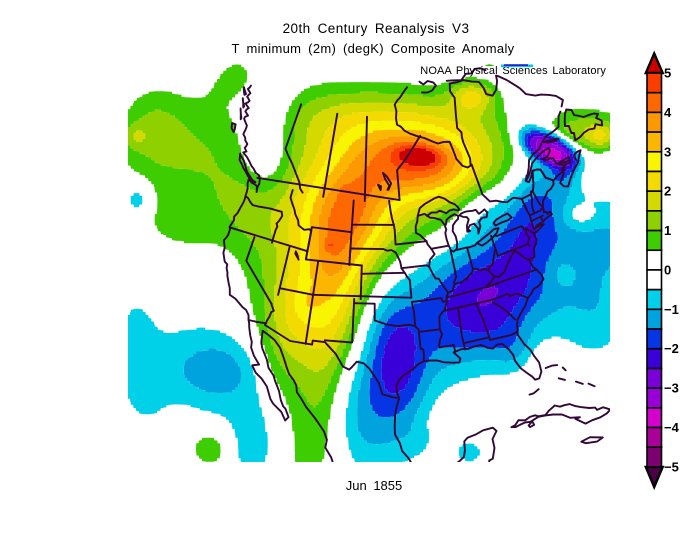  What do you see at coordinates (376, 28) in the screenshot?
I see `svg-text: 20th Century Reanalysis V3` at bounding box center [376, 28].